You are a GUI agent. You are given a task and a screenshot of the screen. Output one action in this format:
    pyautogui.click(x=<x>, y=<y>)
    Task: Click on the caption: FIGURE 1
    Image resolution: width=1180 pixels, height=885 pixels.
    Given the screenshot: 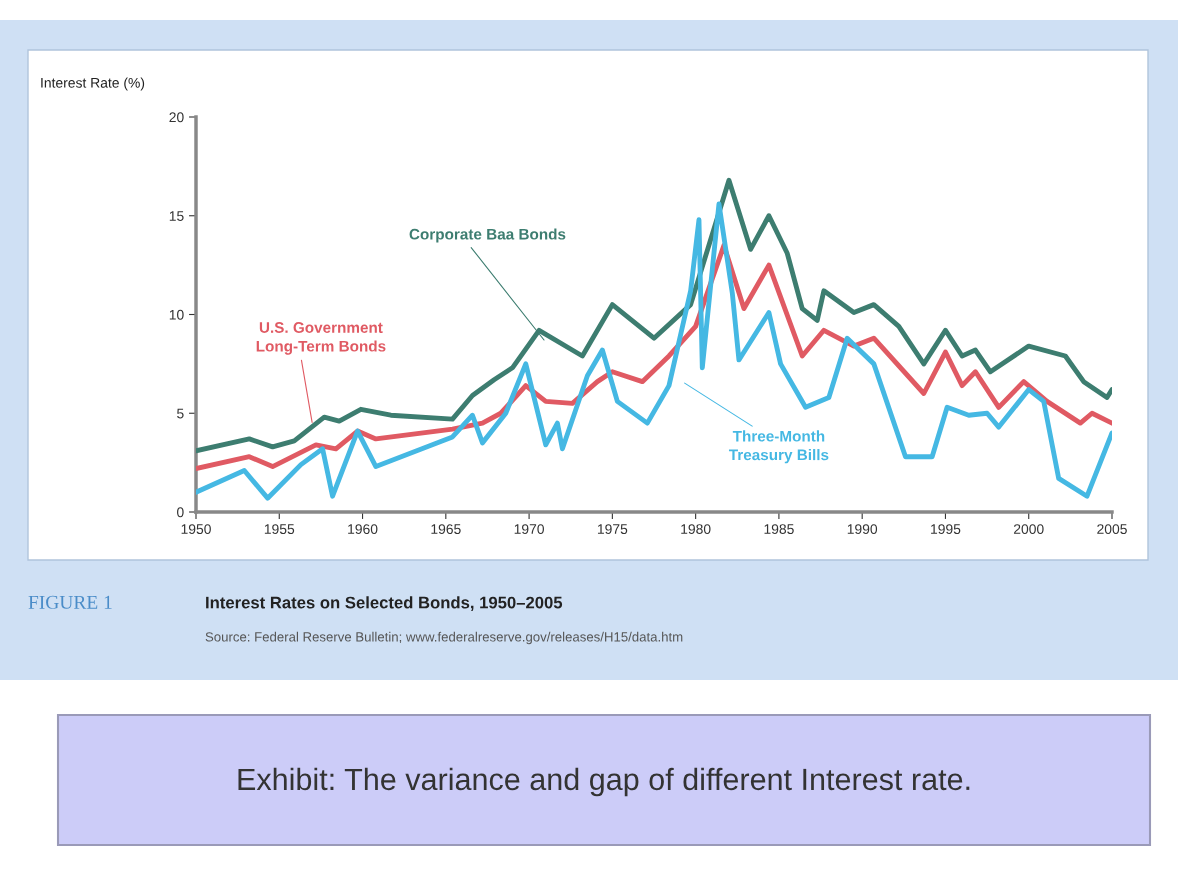 What is the action you would take?
    pyautogui.click(x=70, y=602)
    